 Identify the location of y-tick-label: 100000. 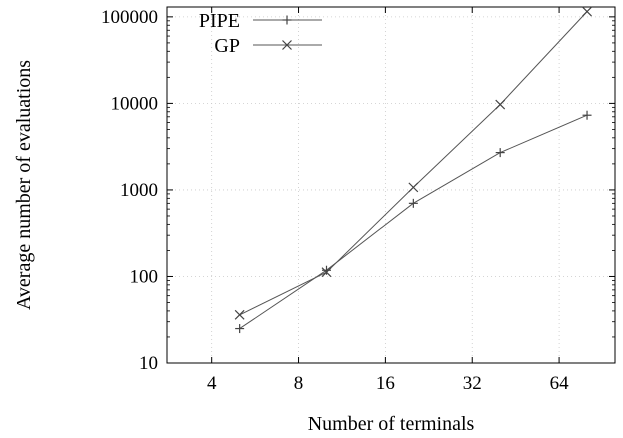
(129, 17).